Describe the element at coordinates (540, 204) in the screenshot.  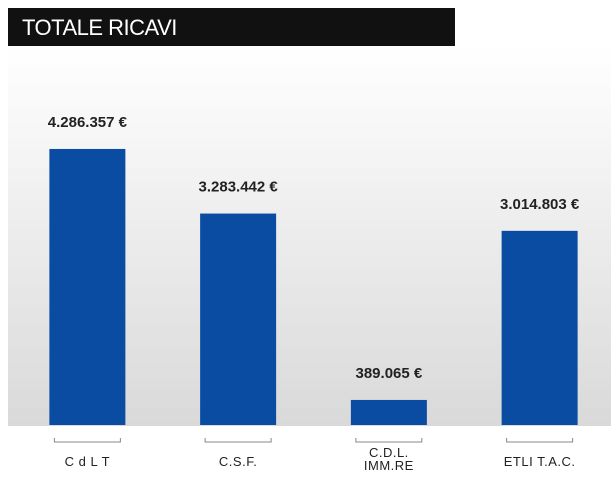
I see `value-label: 3.014.803 €` at that location.